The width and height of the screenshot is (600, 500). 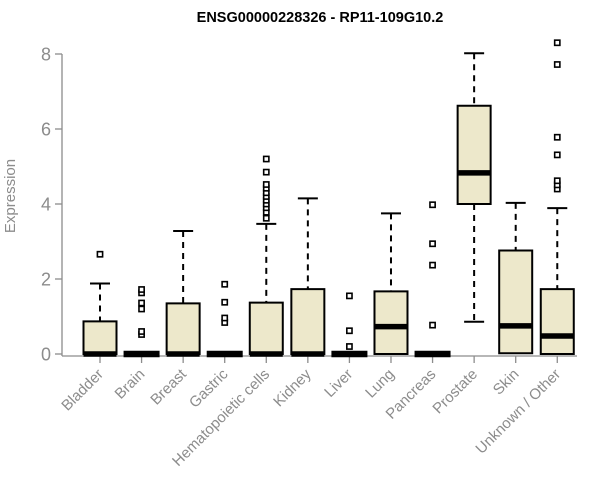 I want to click on x-tick-label: Lung, so click(x=380, y=384).